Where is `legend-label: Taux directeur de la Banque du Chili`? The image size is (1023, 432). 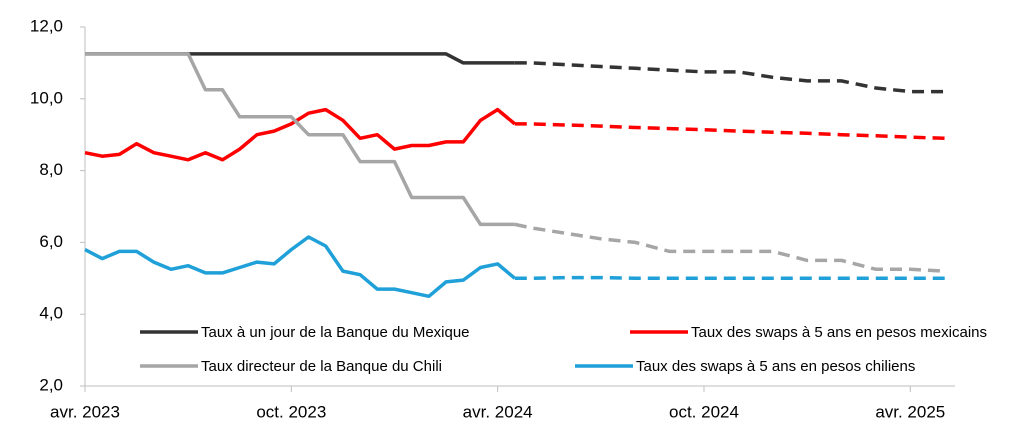
legend-label: Taux directeur de la Banque du Chili is located at coordinates (321, 366).